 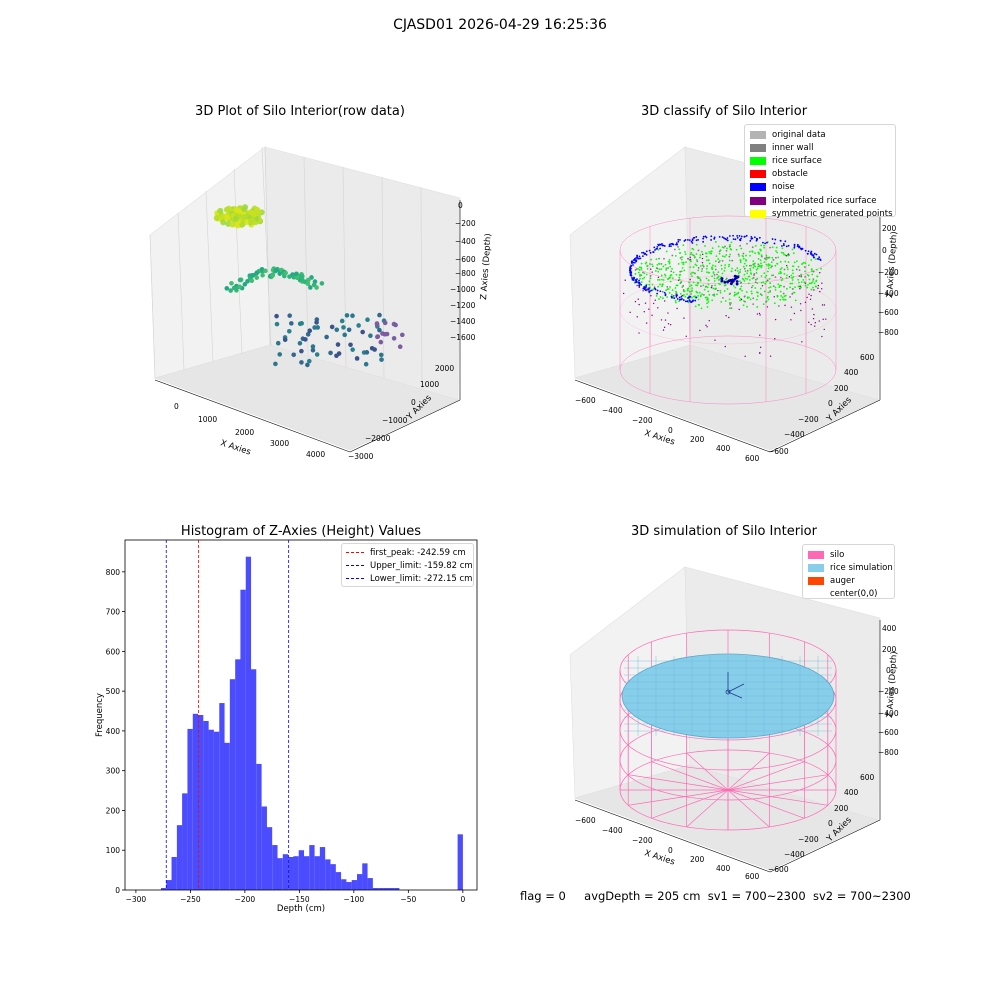 I want to click on legend-item: inner wall, so click(x=820, y=147).